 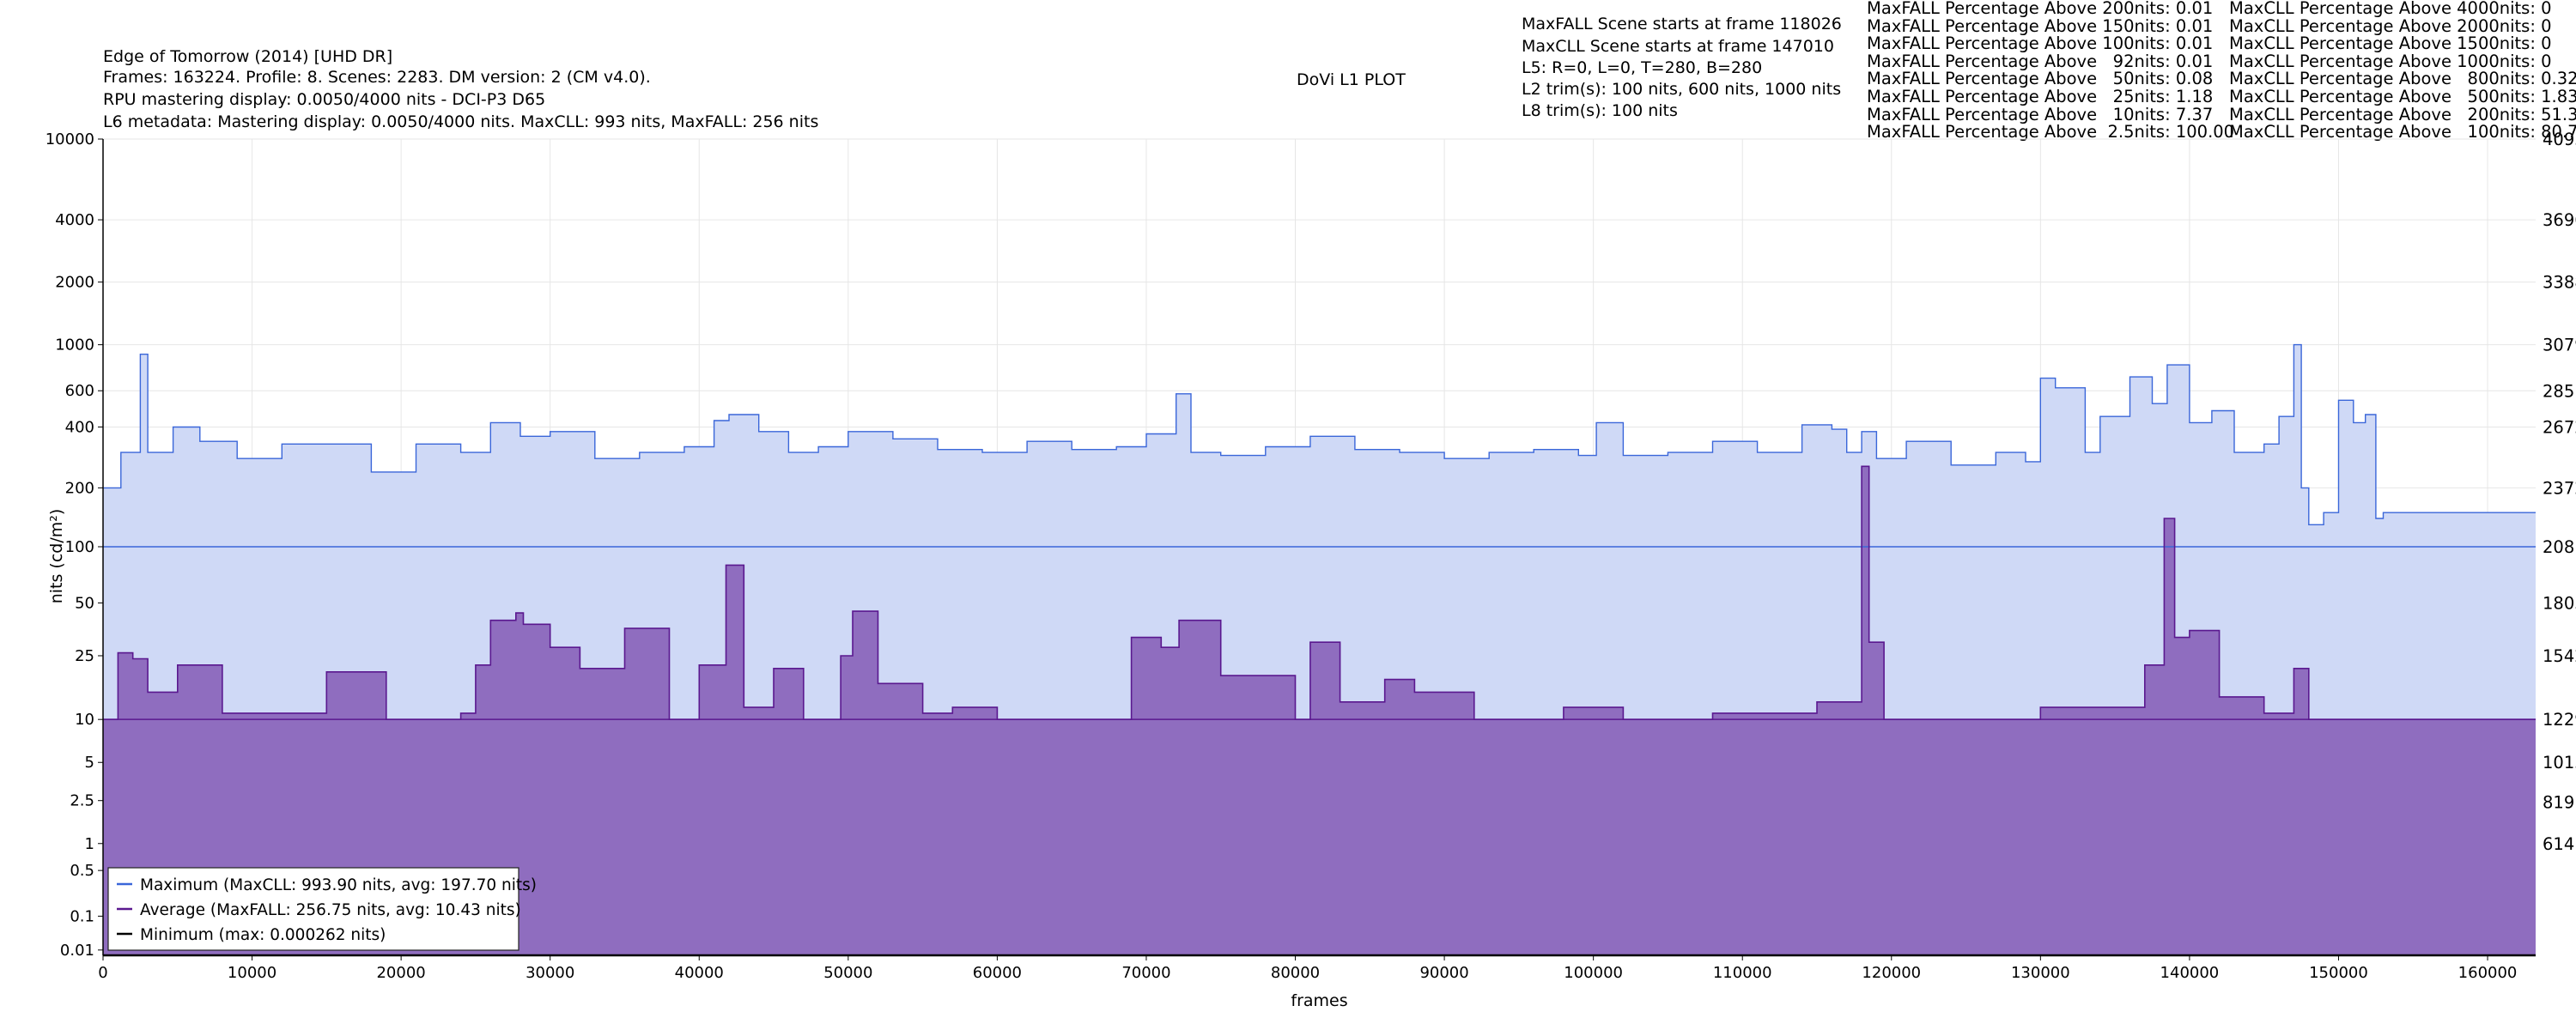 What do you see at coordinates (2559, 547) in the screenshot?
I see `secondary-y-tick-label: 2081` at bounding box center [2559, 547].